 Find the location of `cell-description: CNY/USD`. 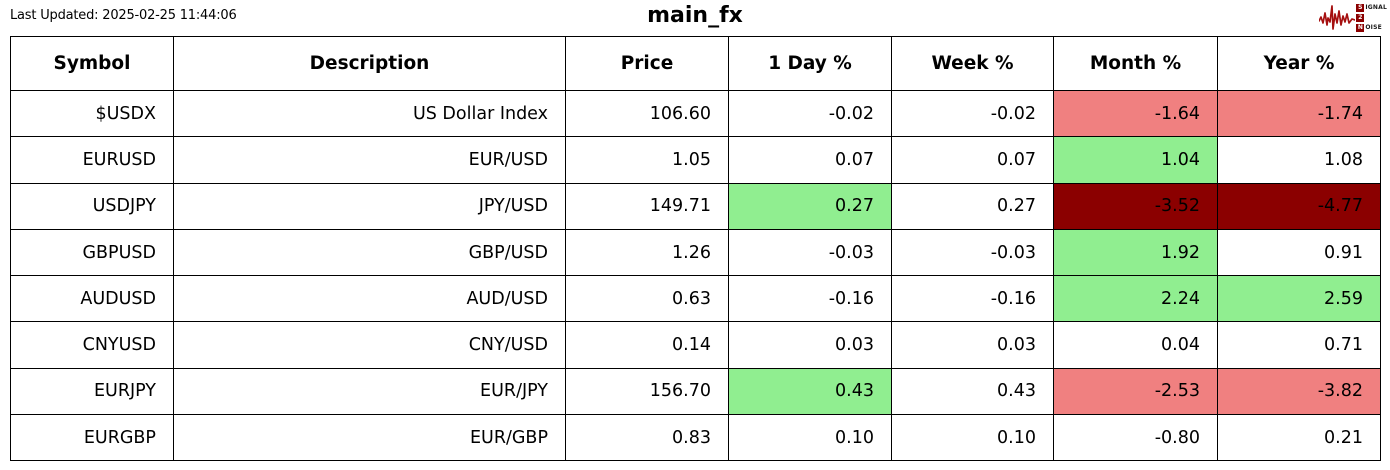

cell-description: CNY/USD is located at coordinates (369, 345).